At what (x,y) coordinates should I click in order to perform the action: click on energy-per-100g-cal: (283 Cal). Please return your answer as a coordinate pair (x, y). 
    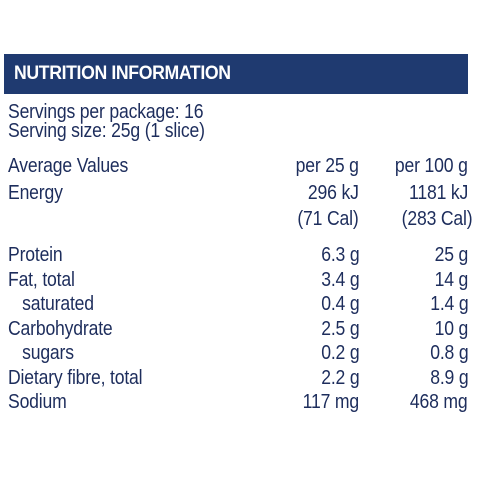
    Looking at the image, I should click on (436, 219).